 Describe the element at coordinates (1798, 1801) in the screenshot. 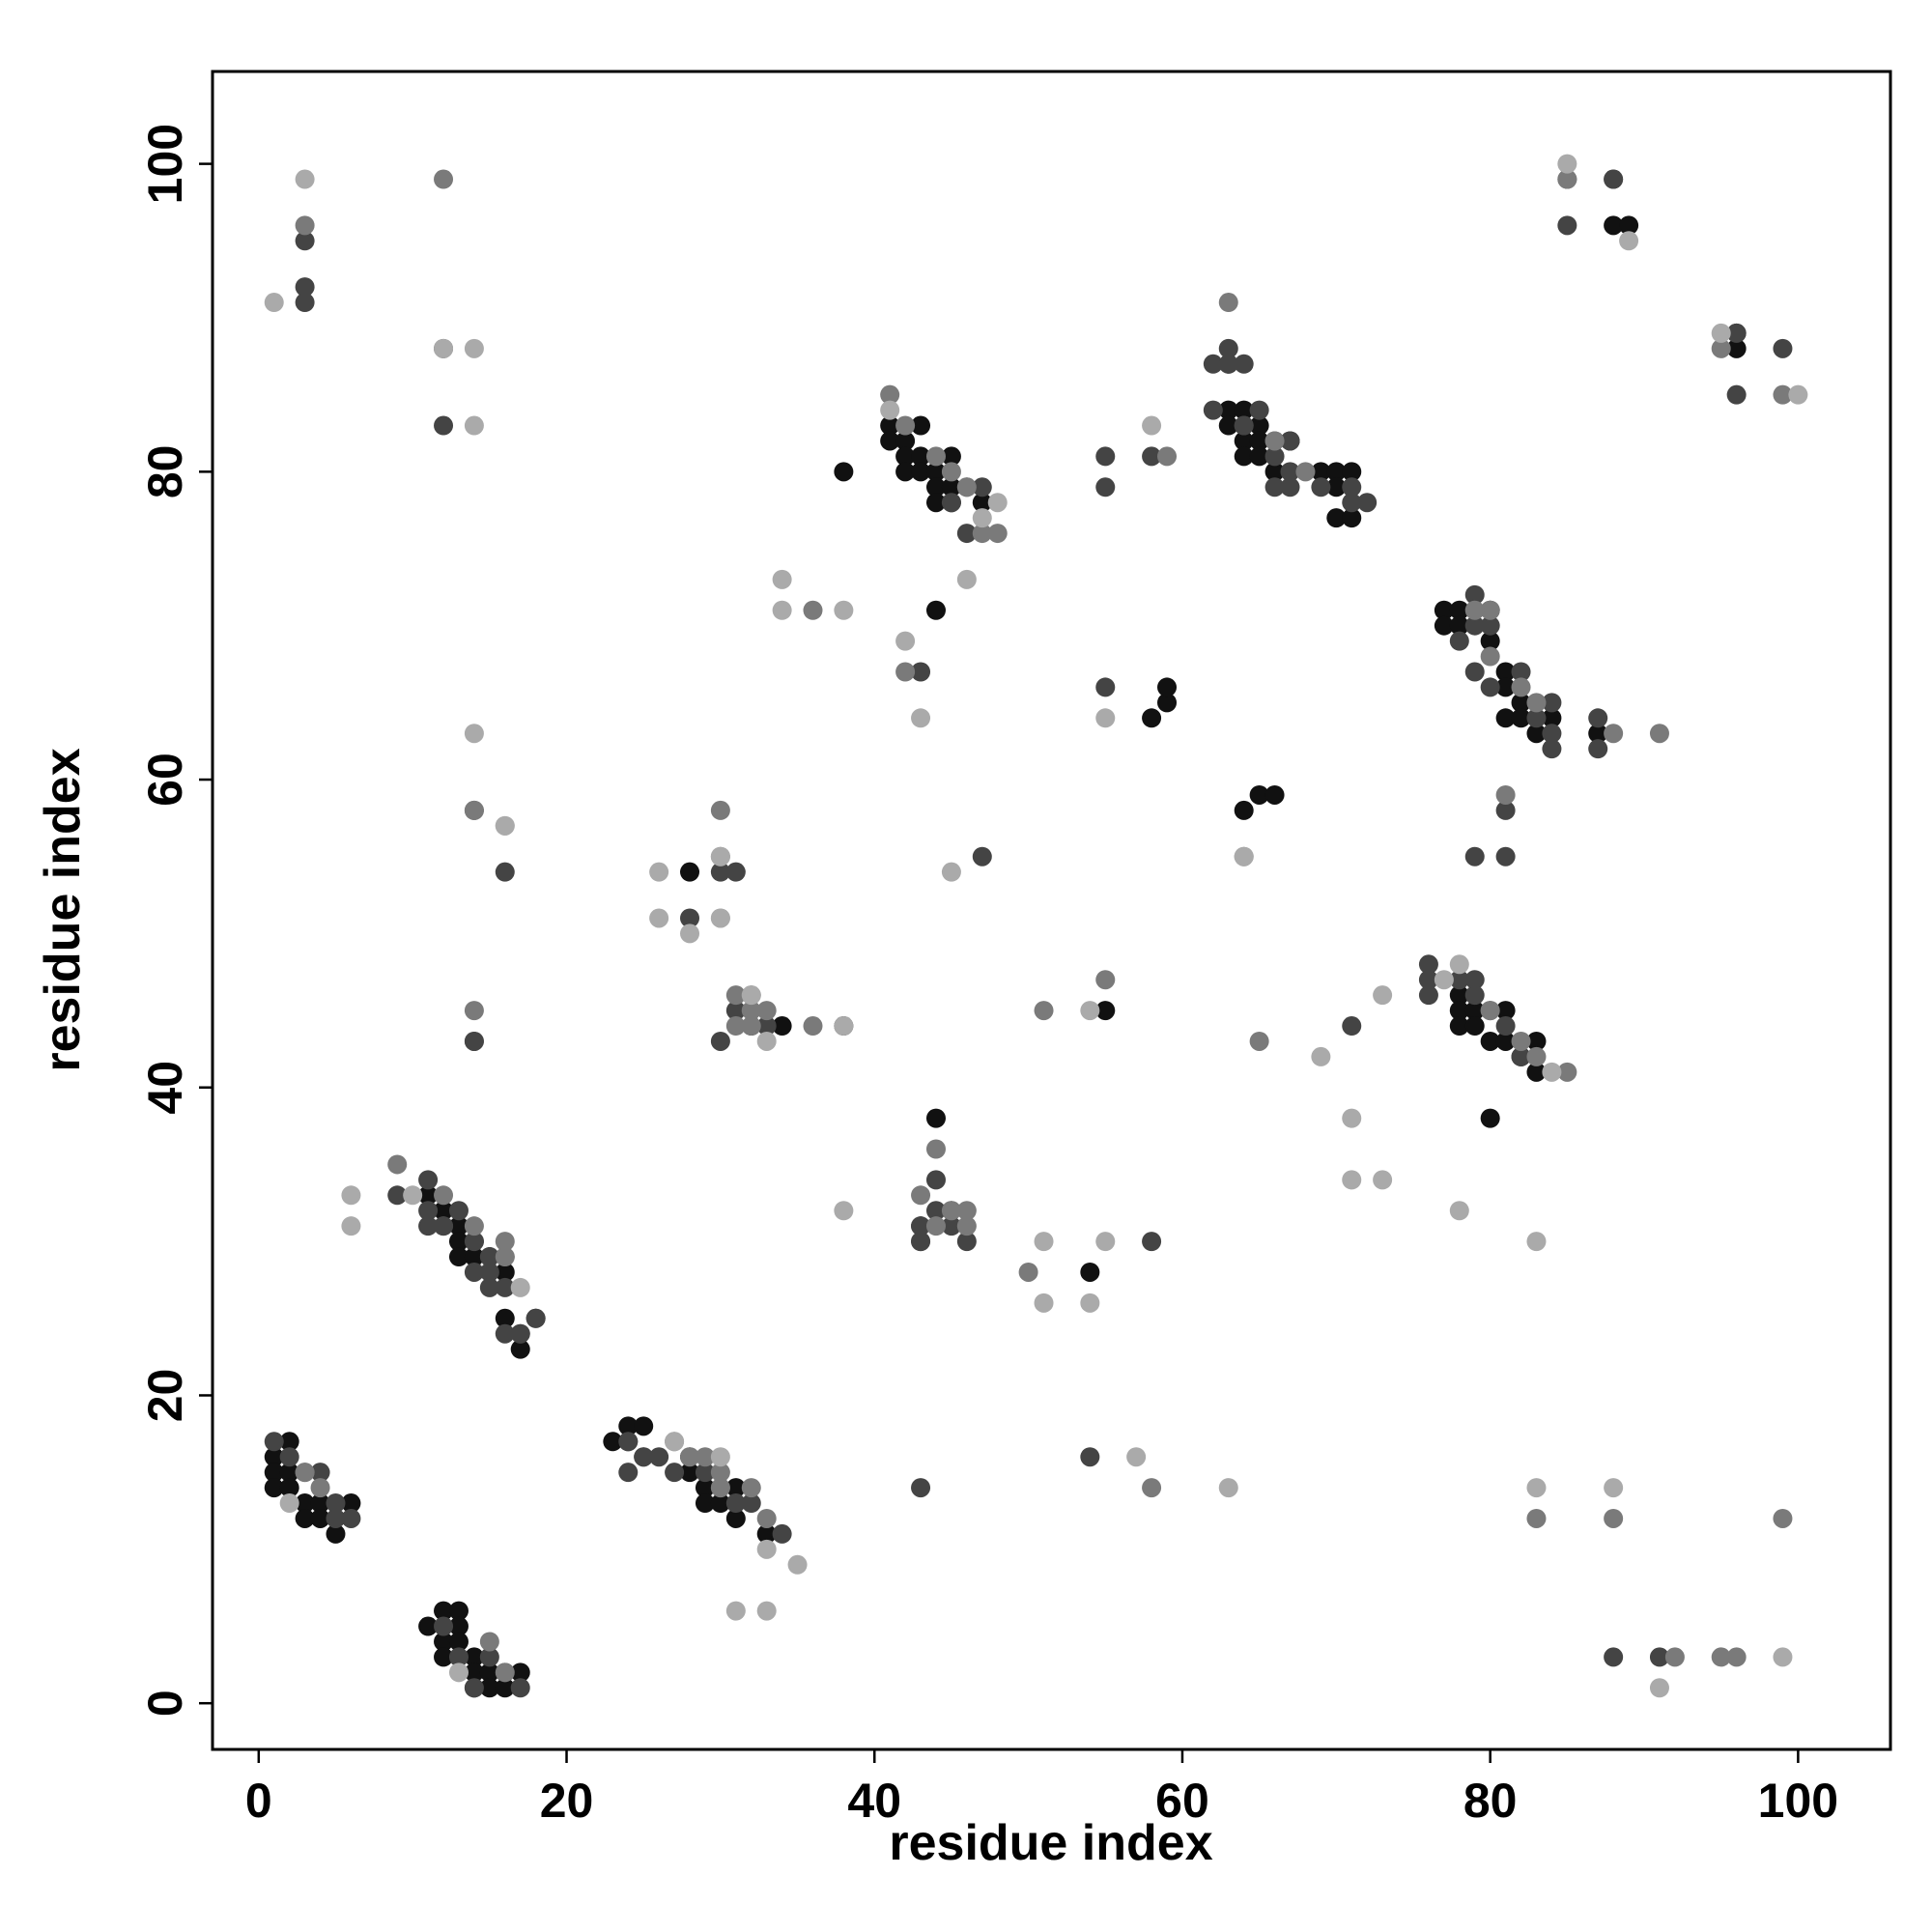

I see `x-tick-label: 100` at that location.